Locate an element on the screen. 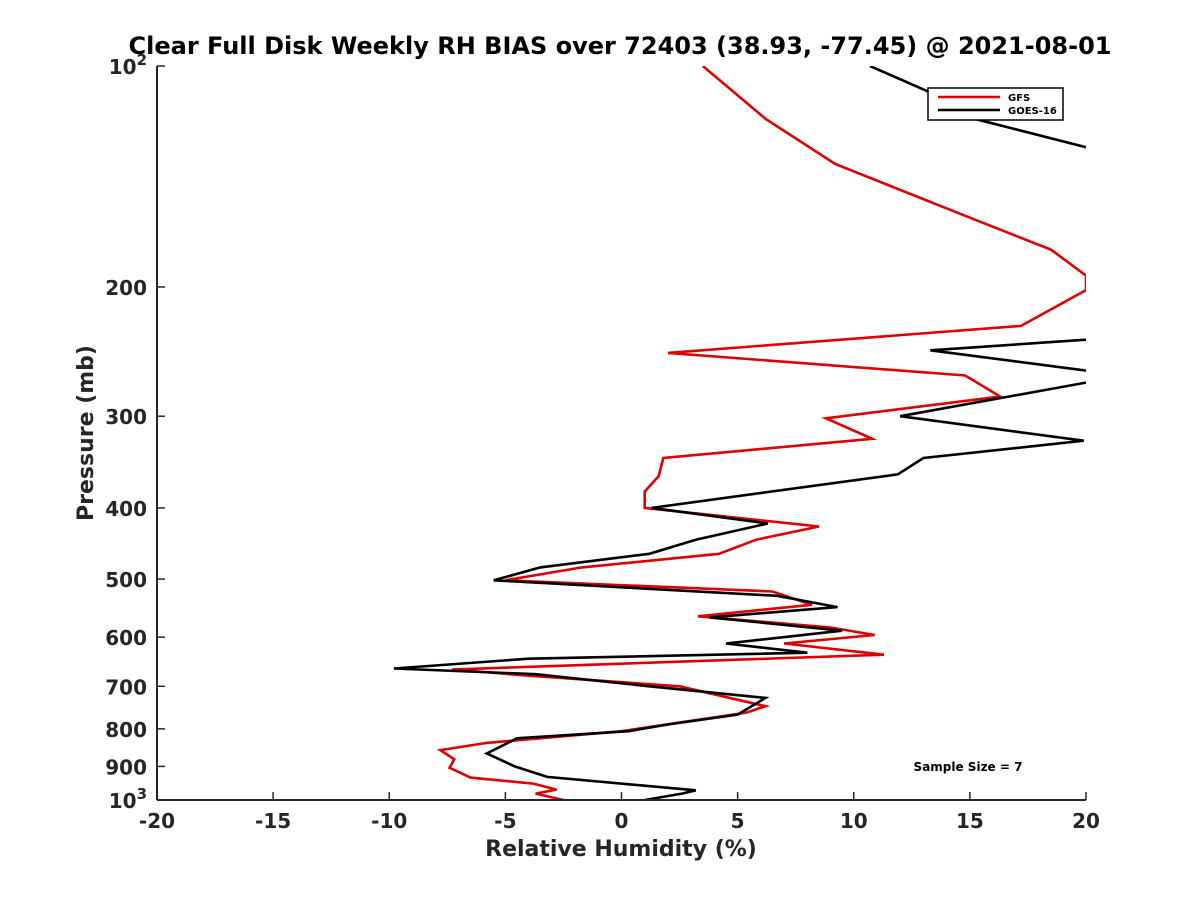 This screenshot has height=900, width=1200. x-tick-label: -5 is located at coordinates (505, 821).